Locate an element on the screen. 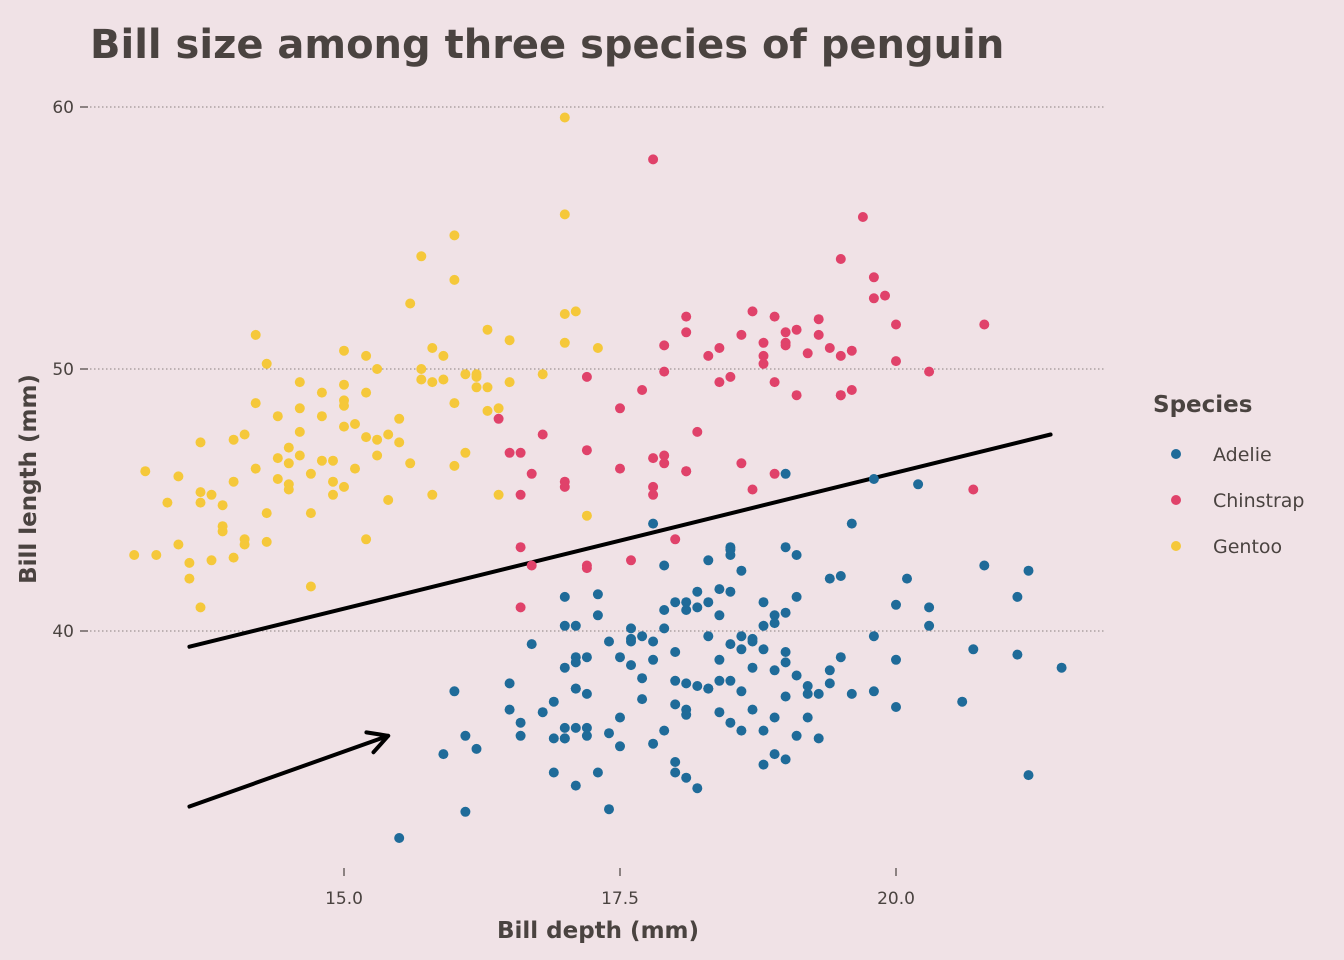 This screenshot has width=1344, height=960. chart-title: Bill size among three species of penguin is located at coordinates (547, 45).